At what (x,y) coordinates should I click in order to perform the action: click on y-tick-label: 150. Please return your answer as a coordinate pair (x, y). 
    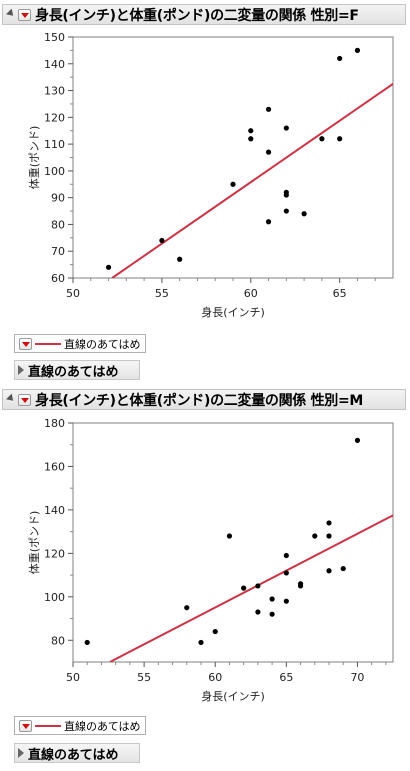
    Looking at the image, I should click on (54, 37).